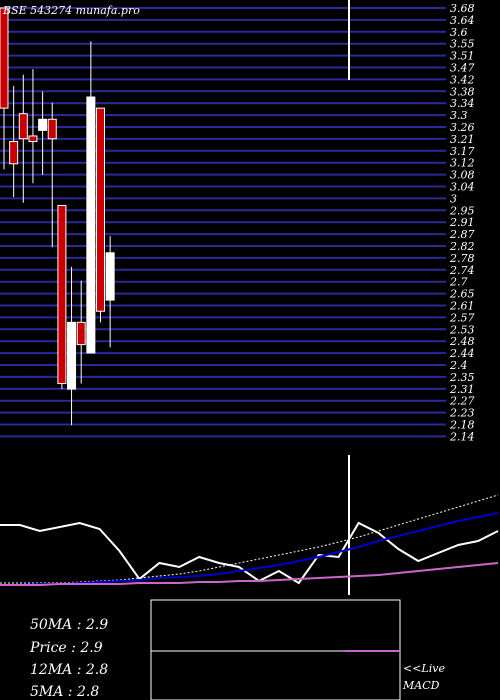  I want to click on chart-title: BSE 543274 munafa.pro, so click(71, 10).